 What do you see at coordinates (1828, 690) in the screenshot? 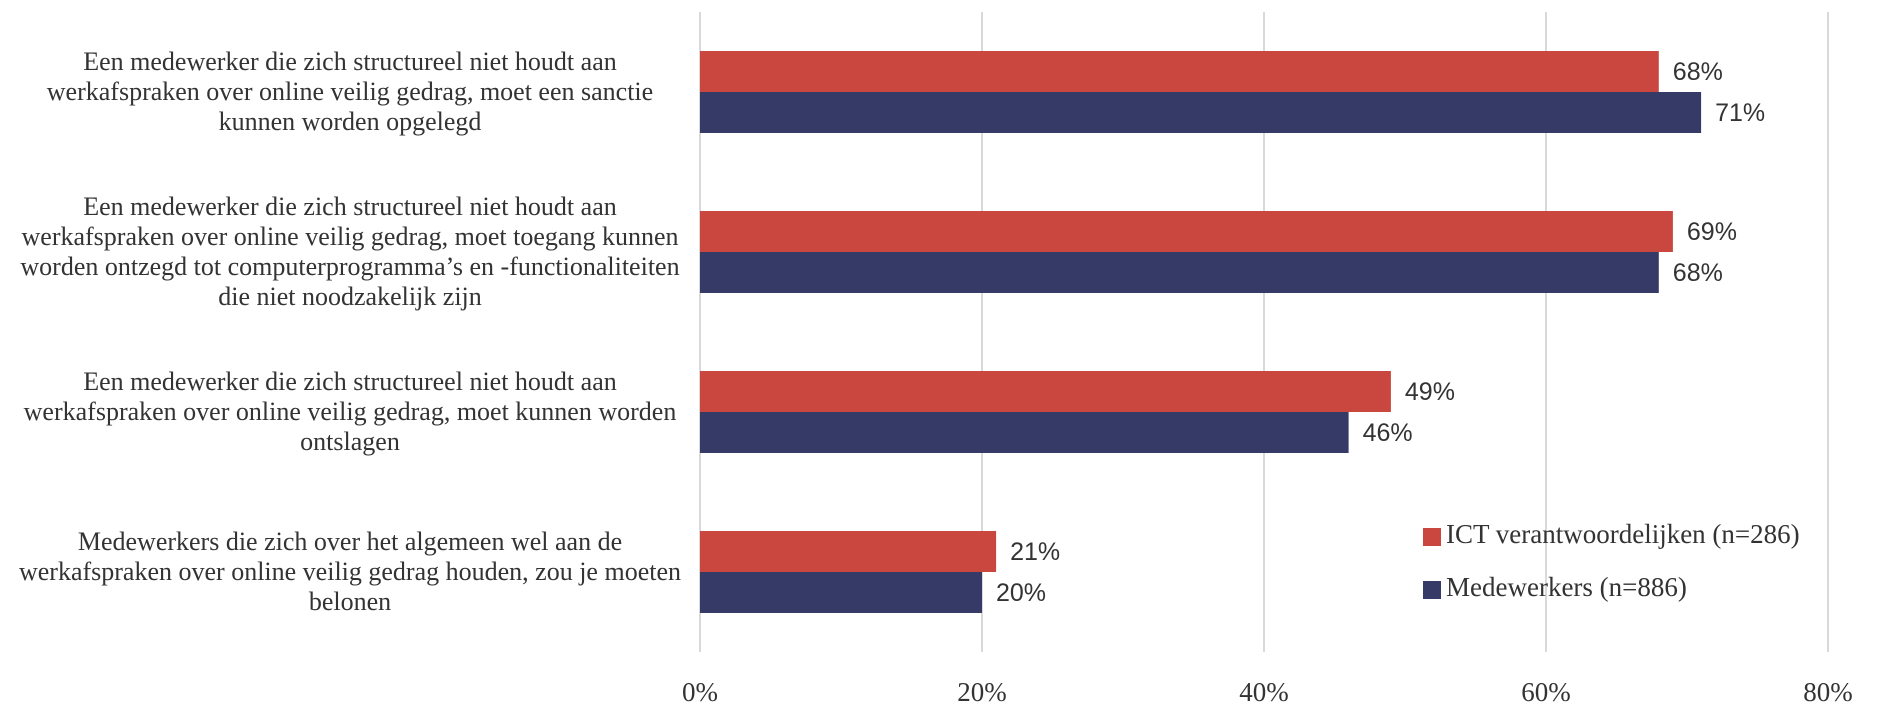
I see `x-tick-label: 80%` at bounding box center [1828, 690].